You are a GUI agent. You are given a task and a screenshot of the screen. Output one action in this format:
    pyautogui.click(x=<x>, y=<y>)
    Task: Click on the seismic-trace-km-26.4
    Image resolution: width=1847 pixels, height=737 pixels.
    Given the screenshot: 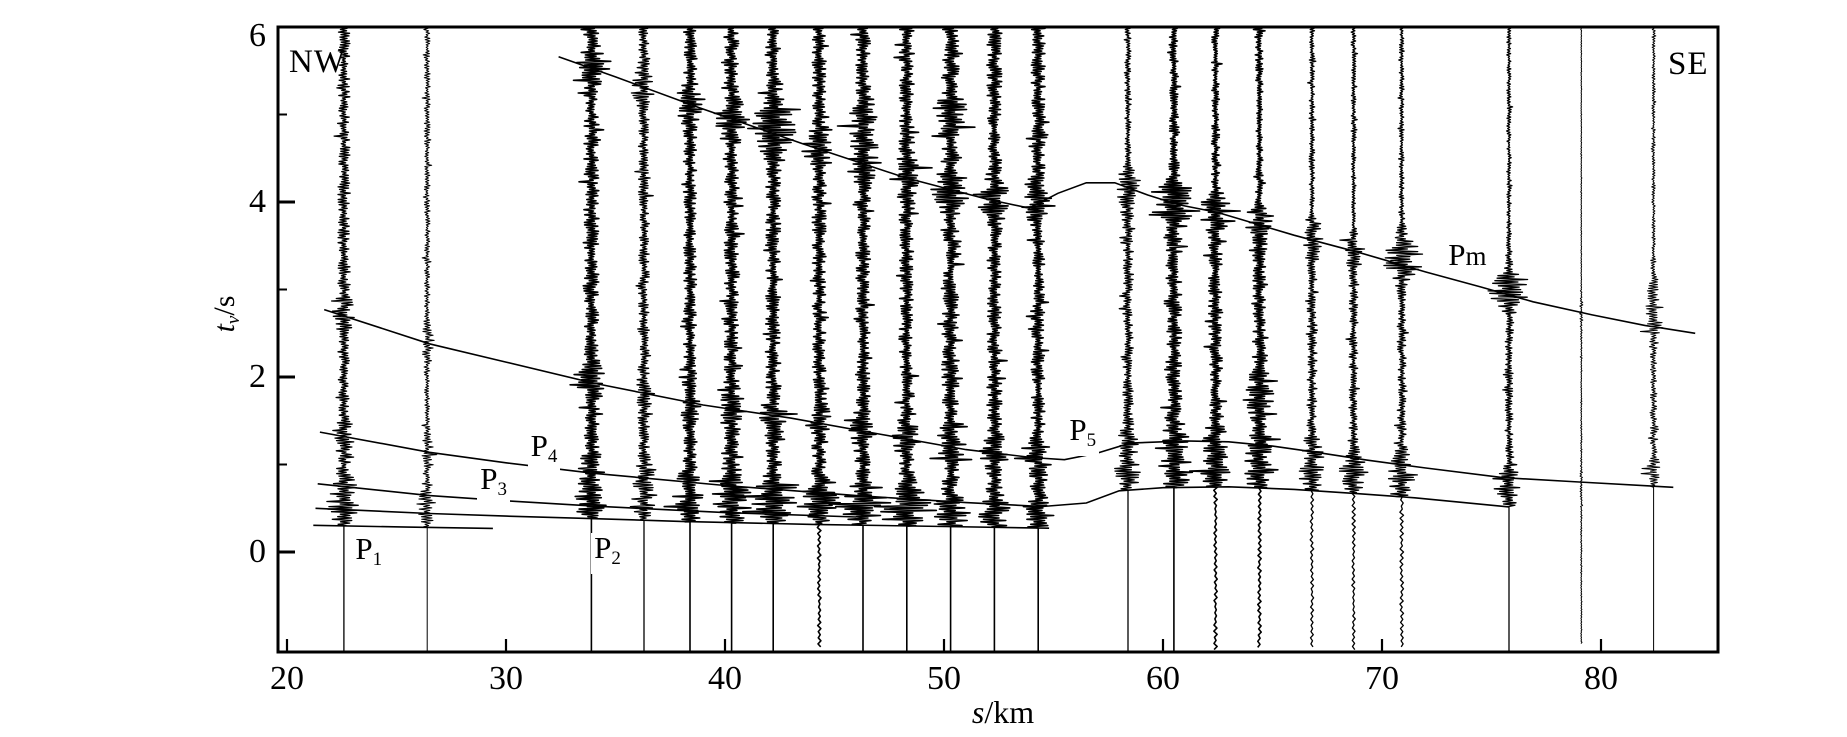 What is the action you would take?
    pyautogui.click(x=427, y=338)
    